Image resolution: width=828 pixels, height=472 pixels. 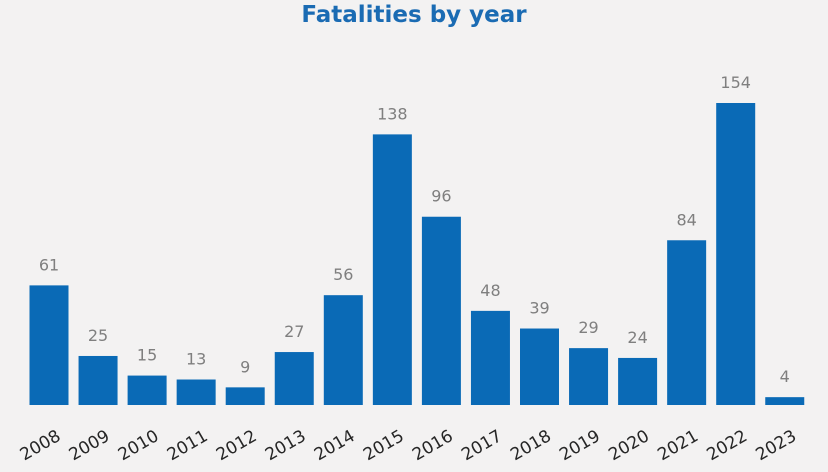 What do you see at coordinates (441, 196) in the screenshot?
I see `data-label-2016: 96` at bounding box center [441, 196].